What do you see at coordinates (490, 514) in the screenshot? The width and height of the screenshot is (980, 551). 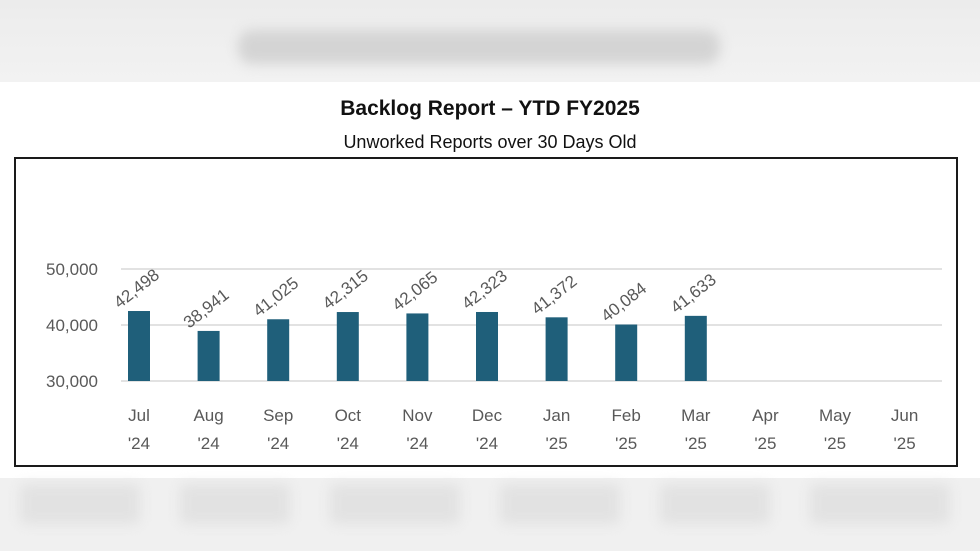 I see `blurred-footer` at bounding box center [490, 514].